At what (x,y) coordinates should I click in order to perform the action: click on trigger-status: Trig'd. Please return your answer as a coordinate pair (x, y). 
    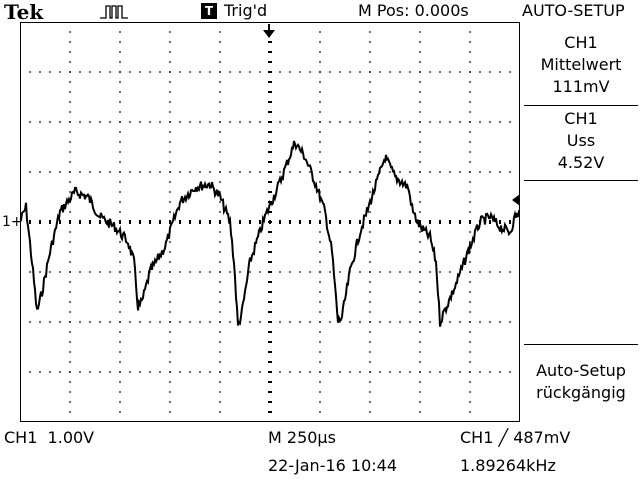
    Looking at the image, I should click on (246, 10).